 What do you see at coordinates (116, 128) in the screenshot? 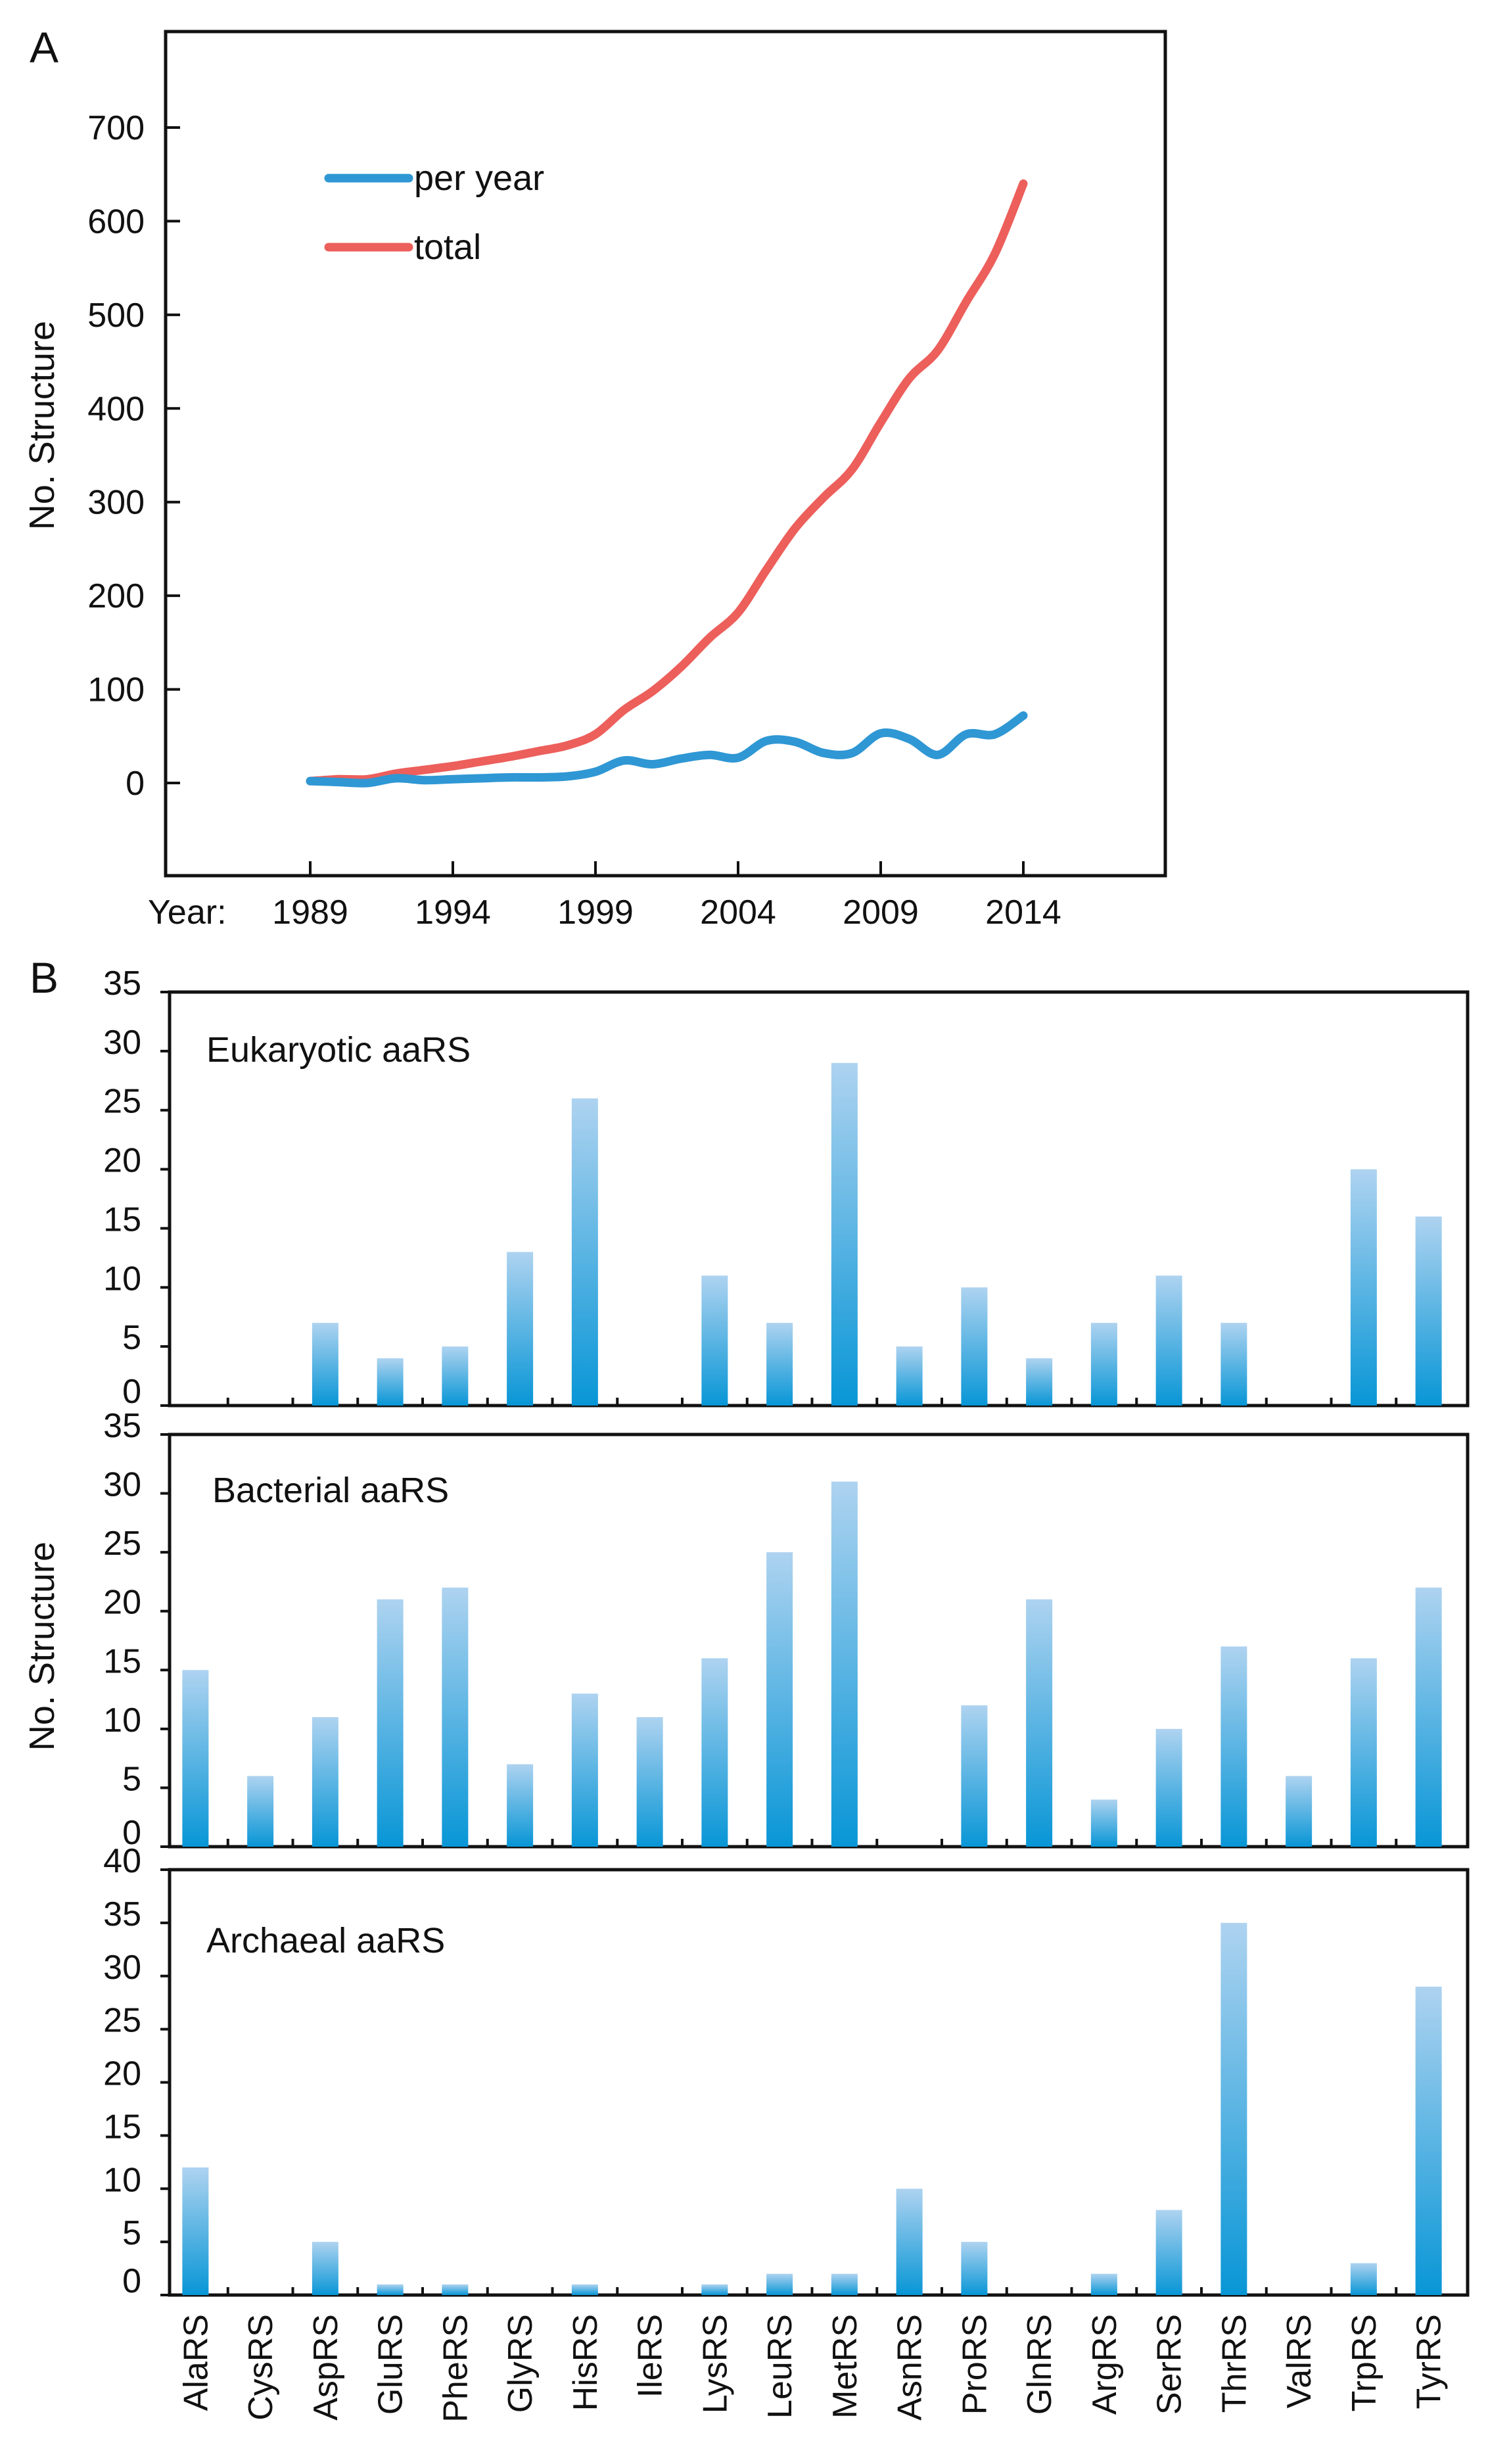
I see `y-tick-label: 700` at bounding box center [116, 128].